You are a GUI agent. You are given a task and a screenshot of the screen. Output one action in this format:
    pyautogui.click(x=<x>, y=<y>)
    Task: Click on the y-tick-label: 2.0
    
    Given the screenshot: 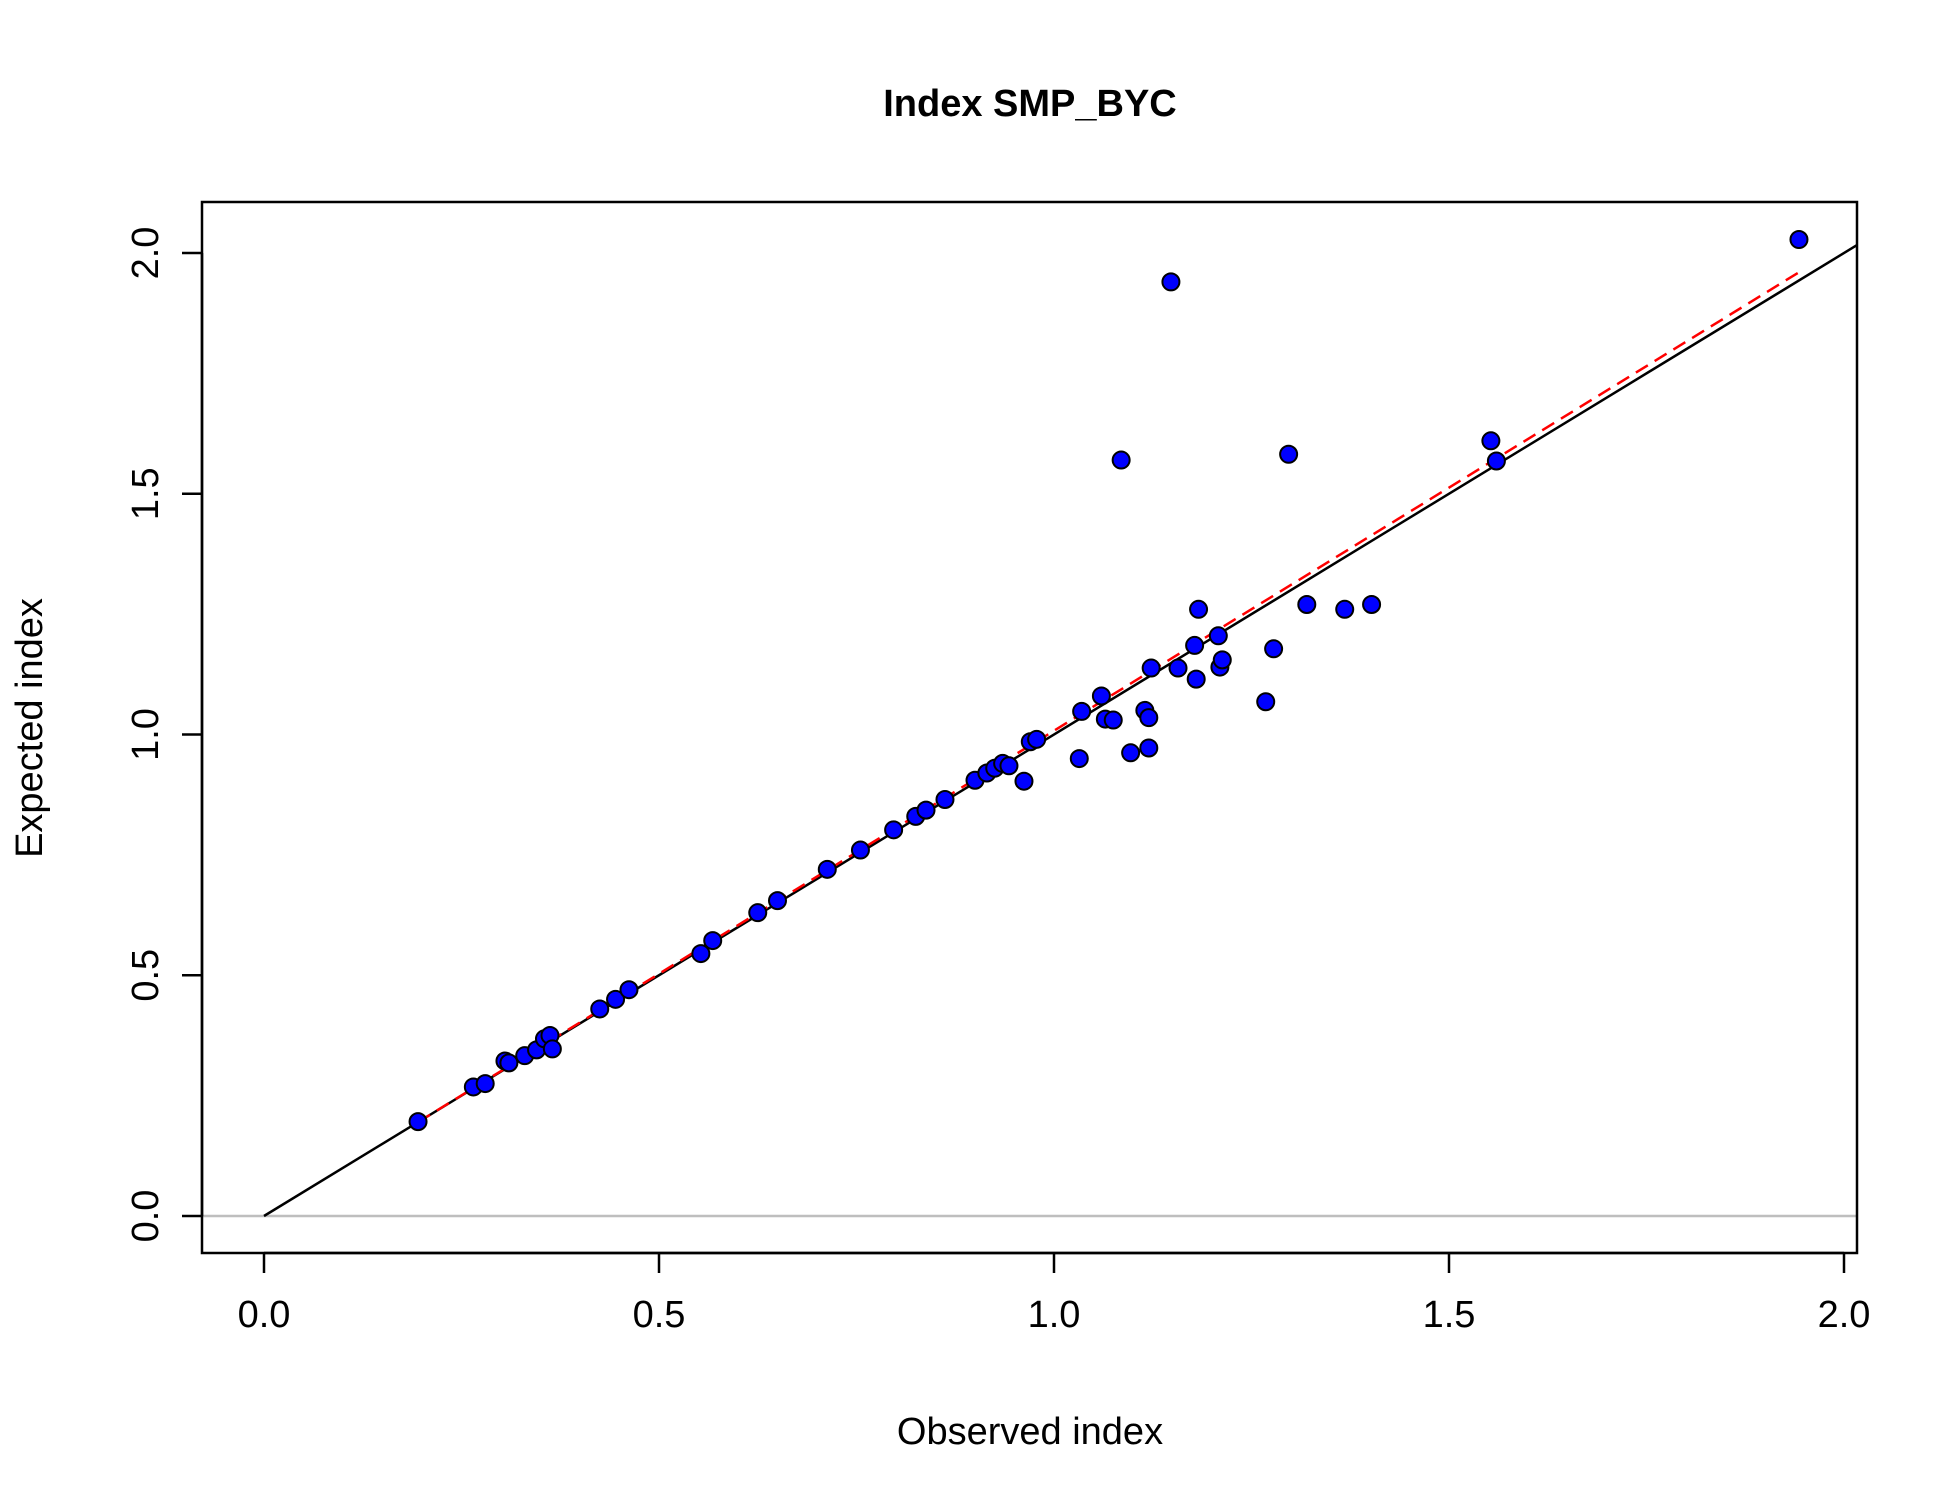 What is the action you would take?
    pyautogui.click(x=146, y=253)
    